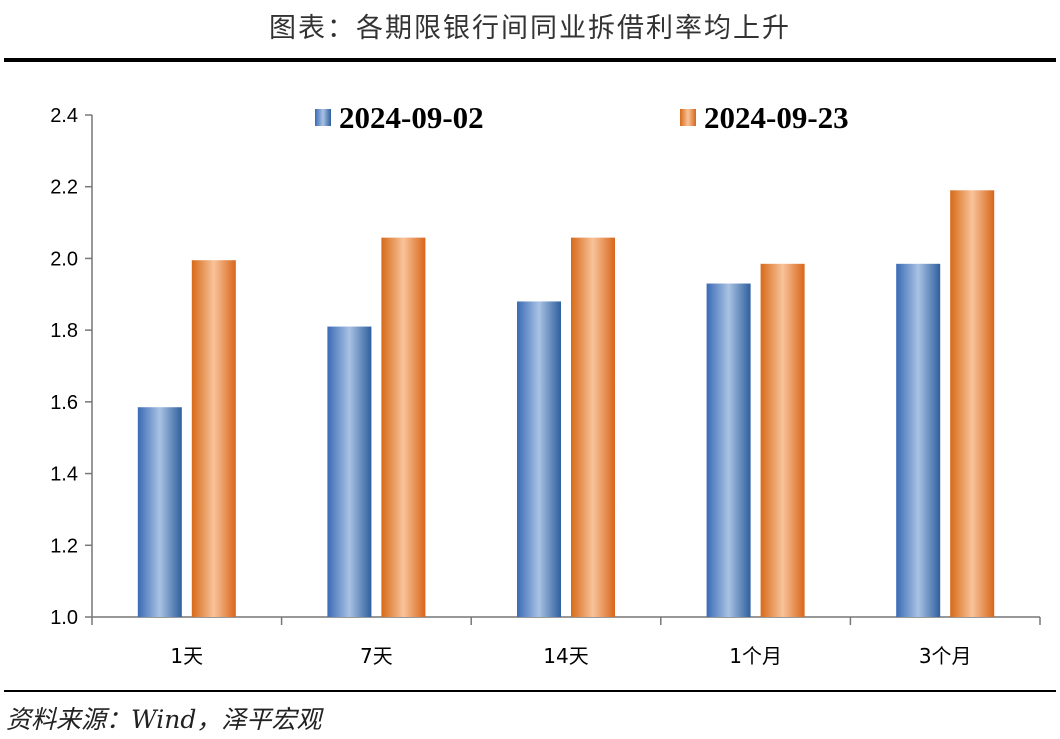 This screenshot has width=1060, height=739. What do you see at coordinates (164, 719) in the screenshot?
I see `source-note: 资料来源：Wind，泽平宏观` at bounding box center [164, 719].